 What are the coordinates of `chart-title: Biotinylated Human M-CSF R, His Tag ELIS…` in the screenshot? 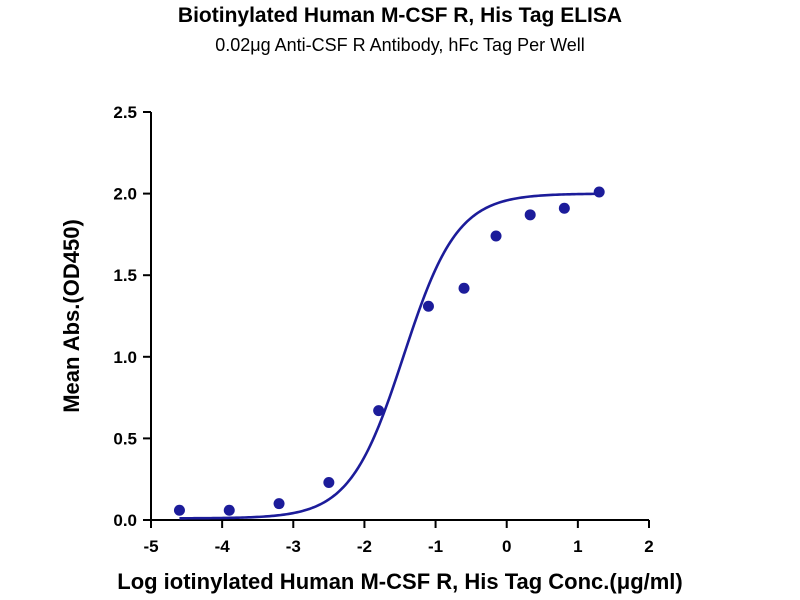 It's located at (400, 15).